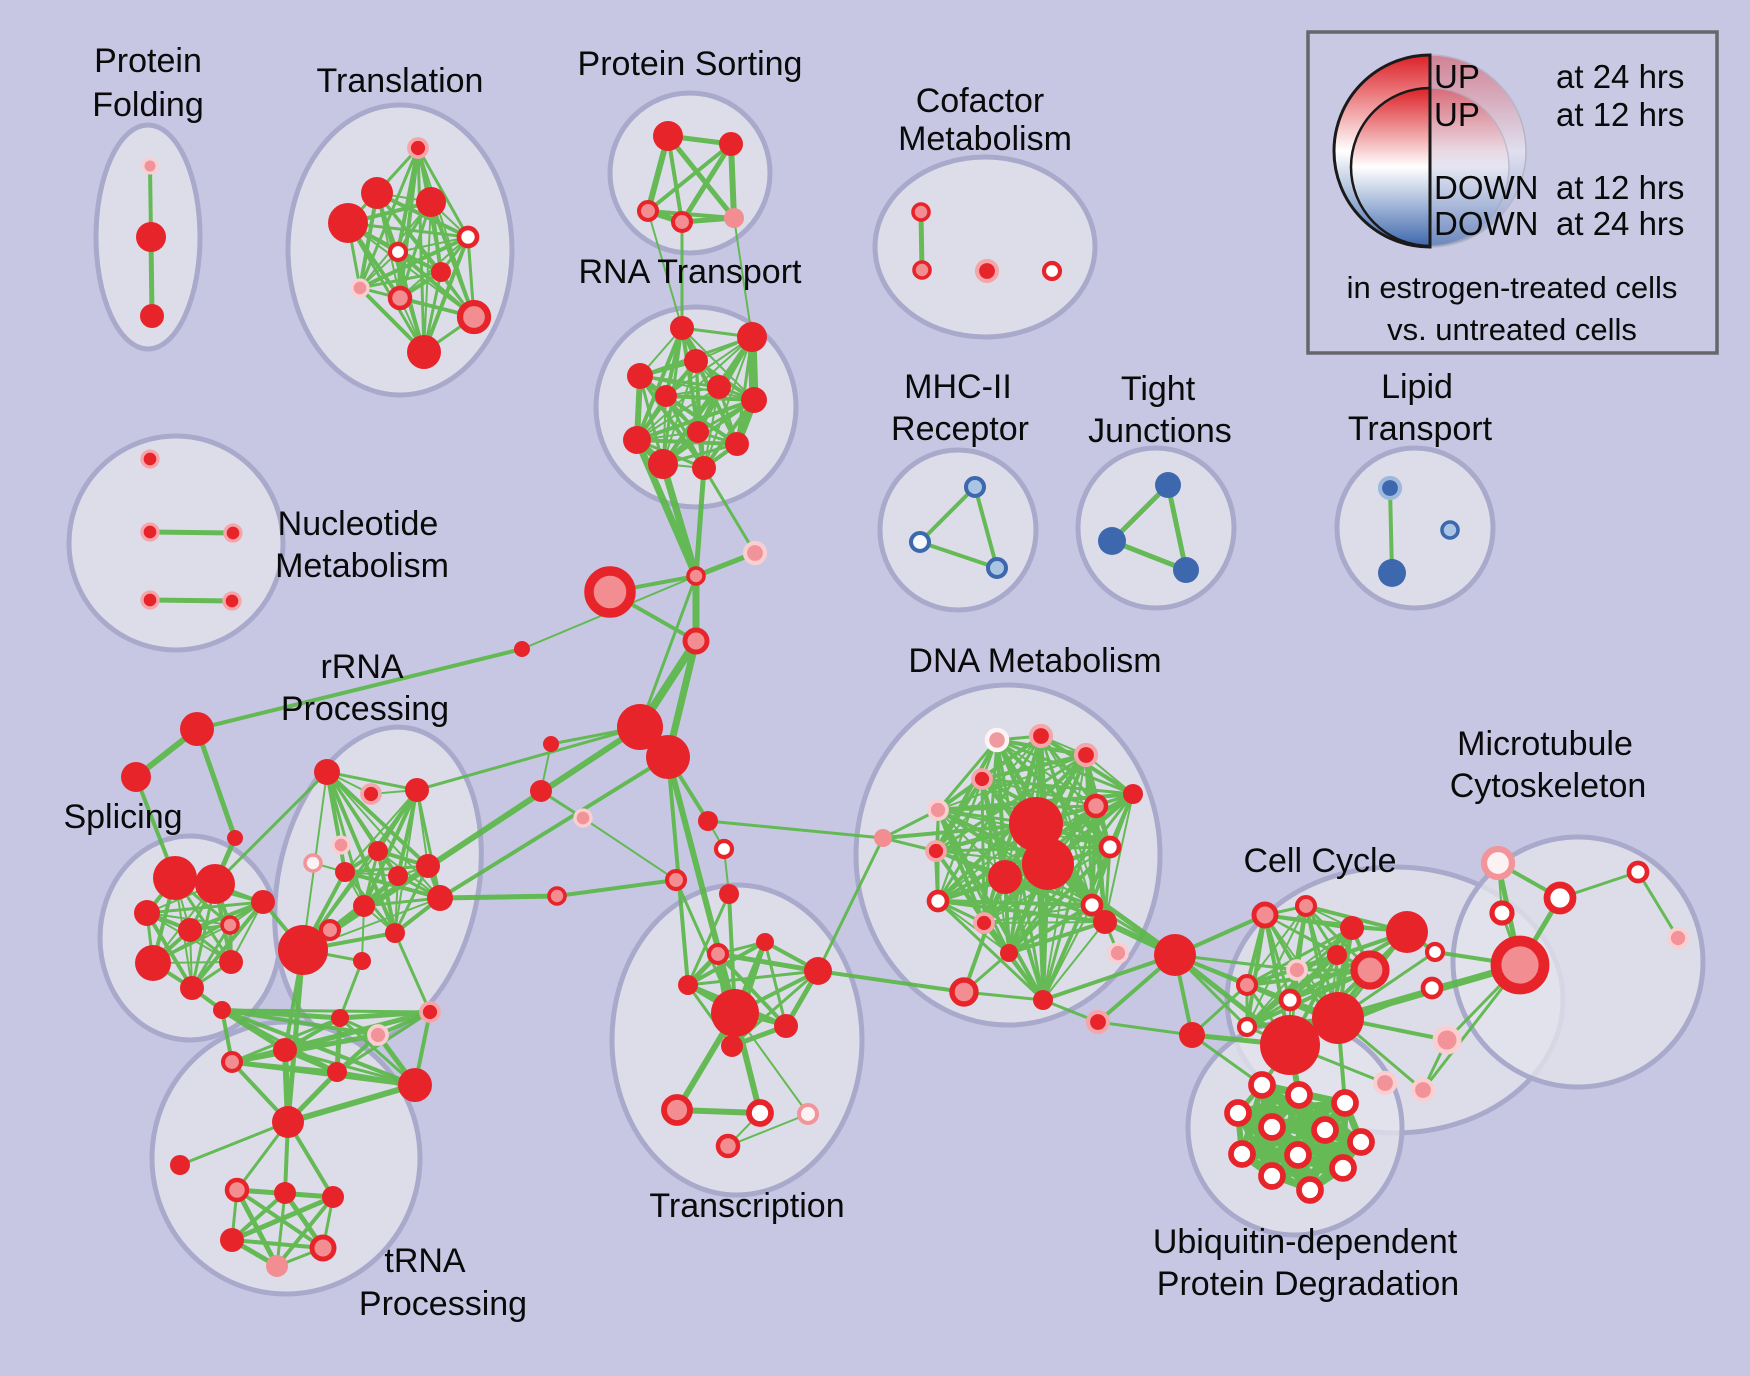 This screenshot has width=1750, height=1376. Describe the element at coordinates (400, 81) in the screenshot. I see `cluster-label-translation: Translation` at that location.